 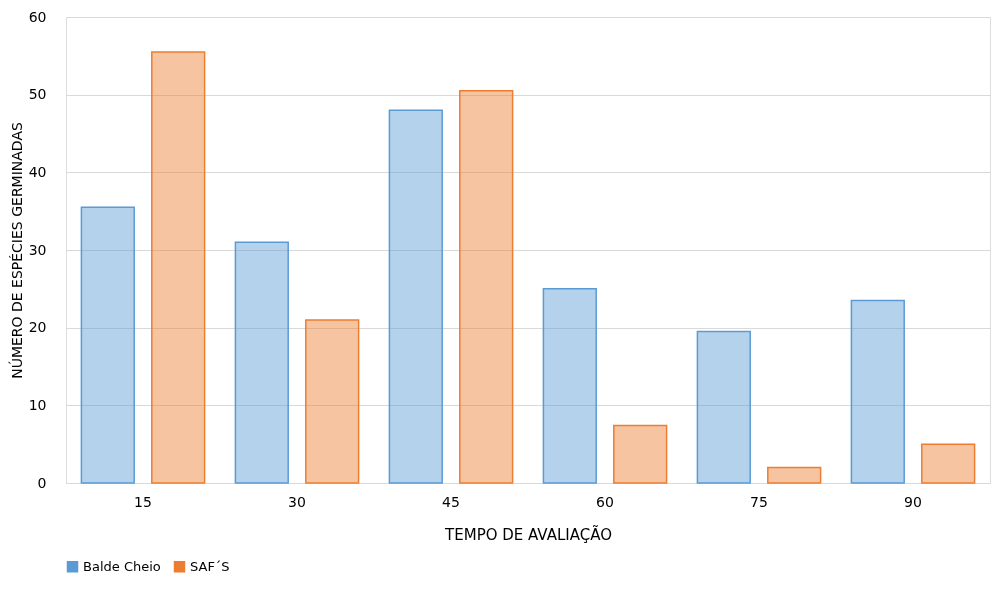 What do you see at coordinates (451, 501) in the screenshot?
I see `x-tick-label: 45` at bounding box center [451, 501].